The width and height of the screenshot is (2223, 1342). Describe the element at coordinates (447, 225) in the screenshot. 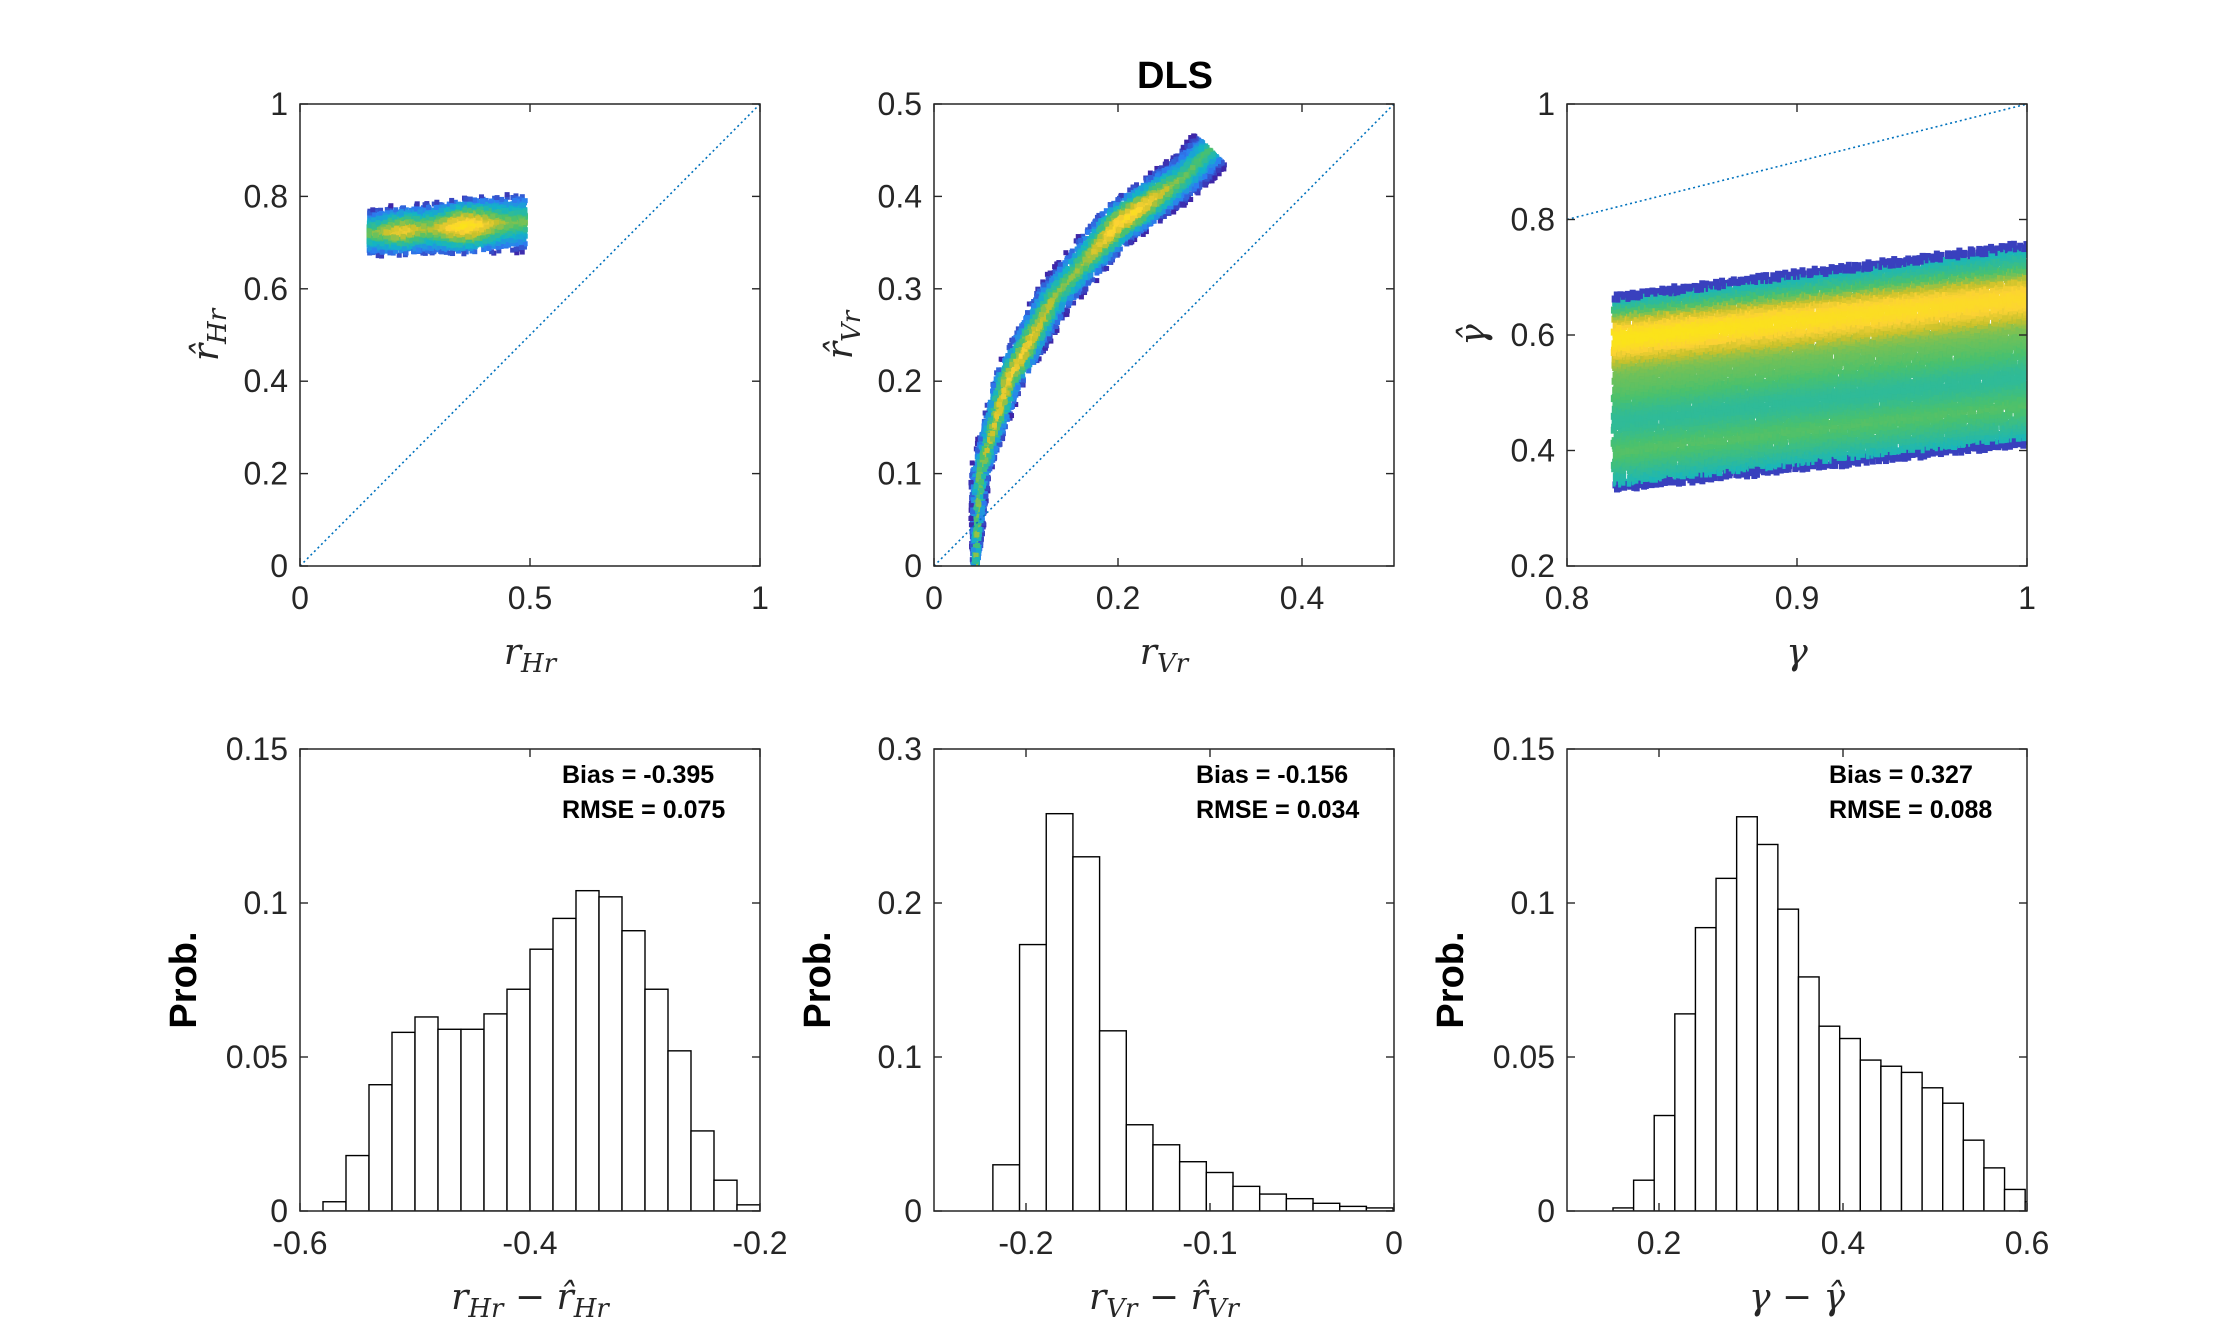

I see `density-points` at that location.